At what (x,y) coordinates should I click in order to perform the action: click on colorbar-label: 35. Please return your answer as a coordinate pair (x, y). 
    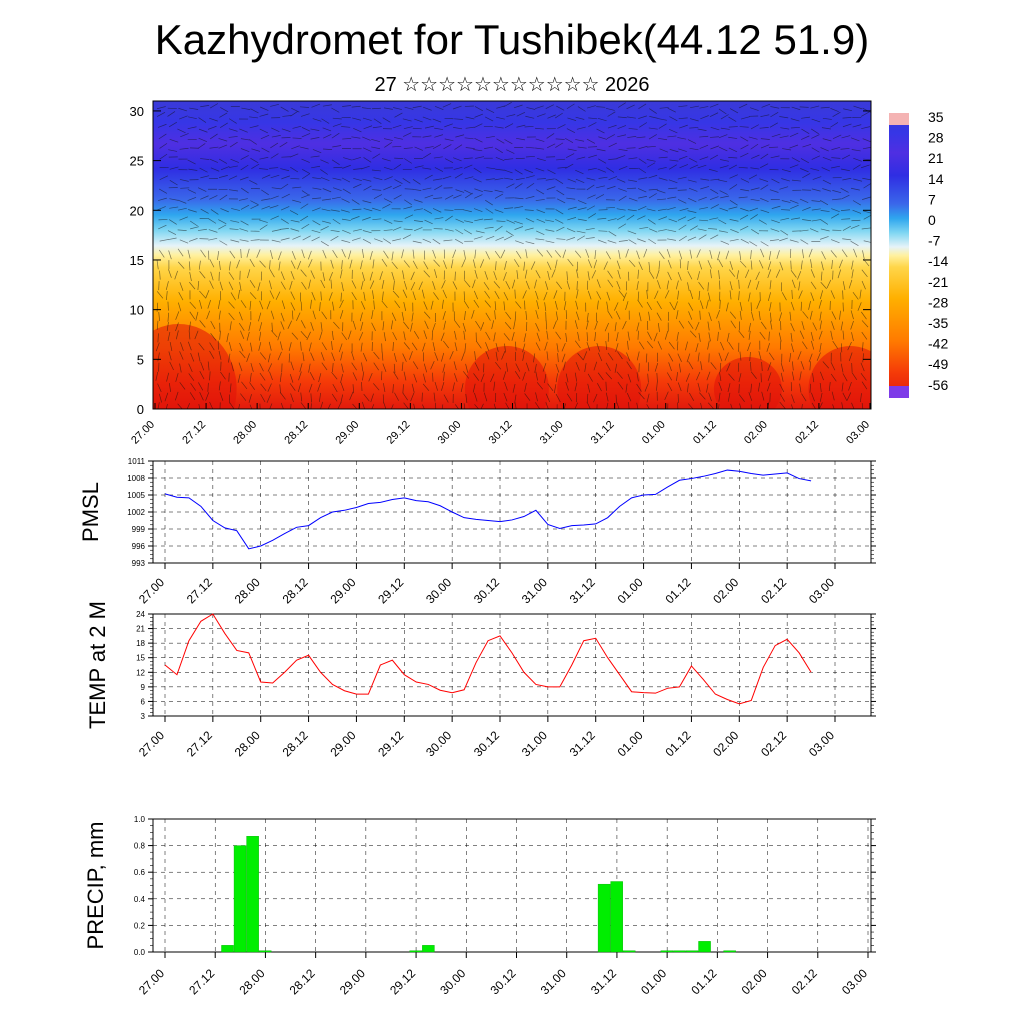
    Looking at the image, I should click on (936, 117).